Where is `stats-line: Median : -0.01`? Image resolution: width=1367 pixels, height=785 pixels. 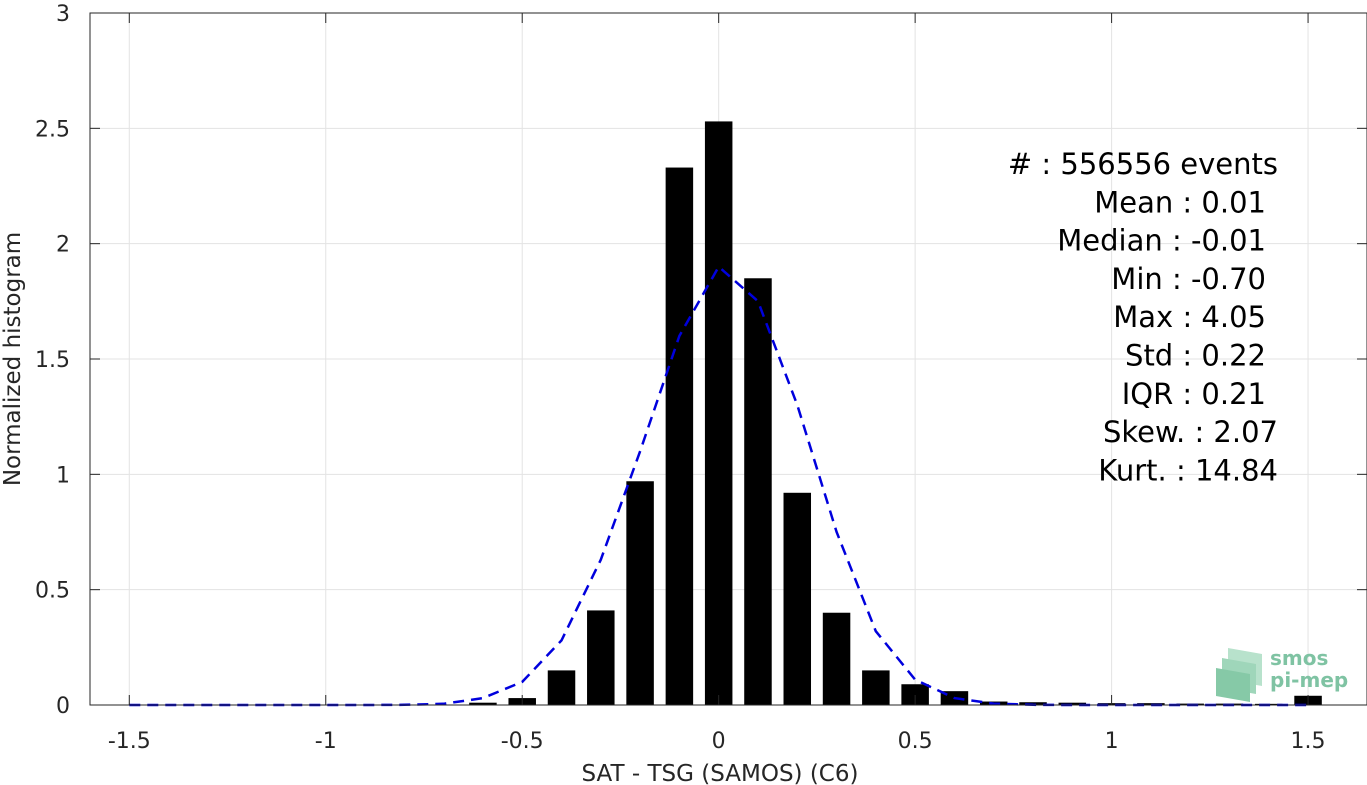
stats-line: Median : -0.01 is located at coordinates (1161, 241).